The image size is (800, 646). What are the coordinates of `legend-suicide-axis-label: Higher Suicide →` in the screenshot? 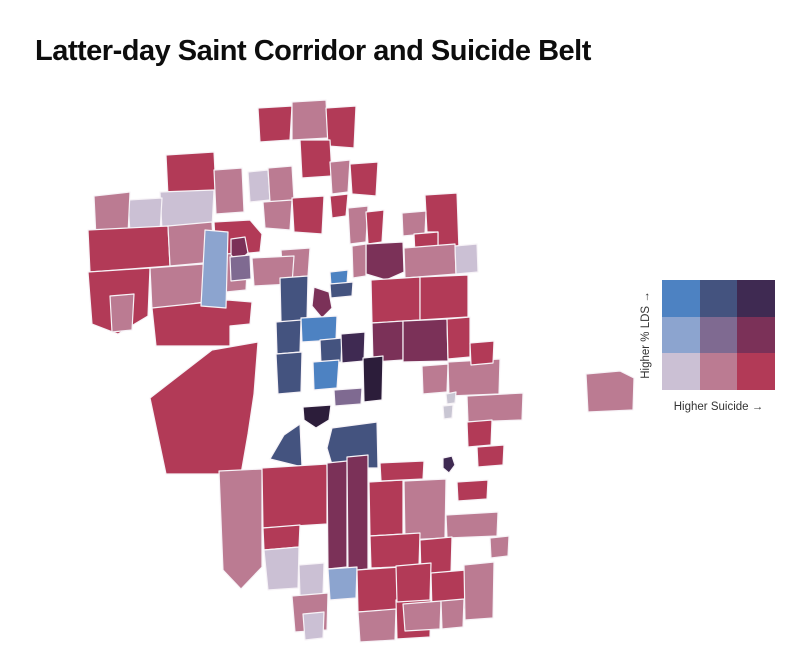 It's located at (718, 407).